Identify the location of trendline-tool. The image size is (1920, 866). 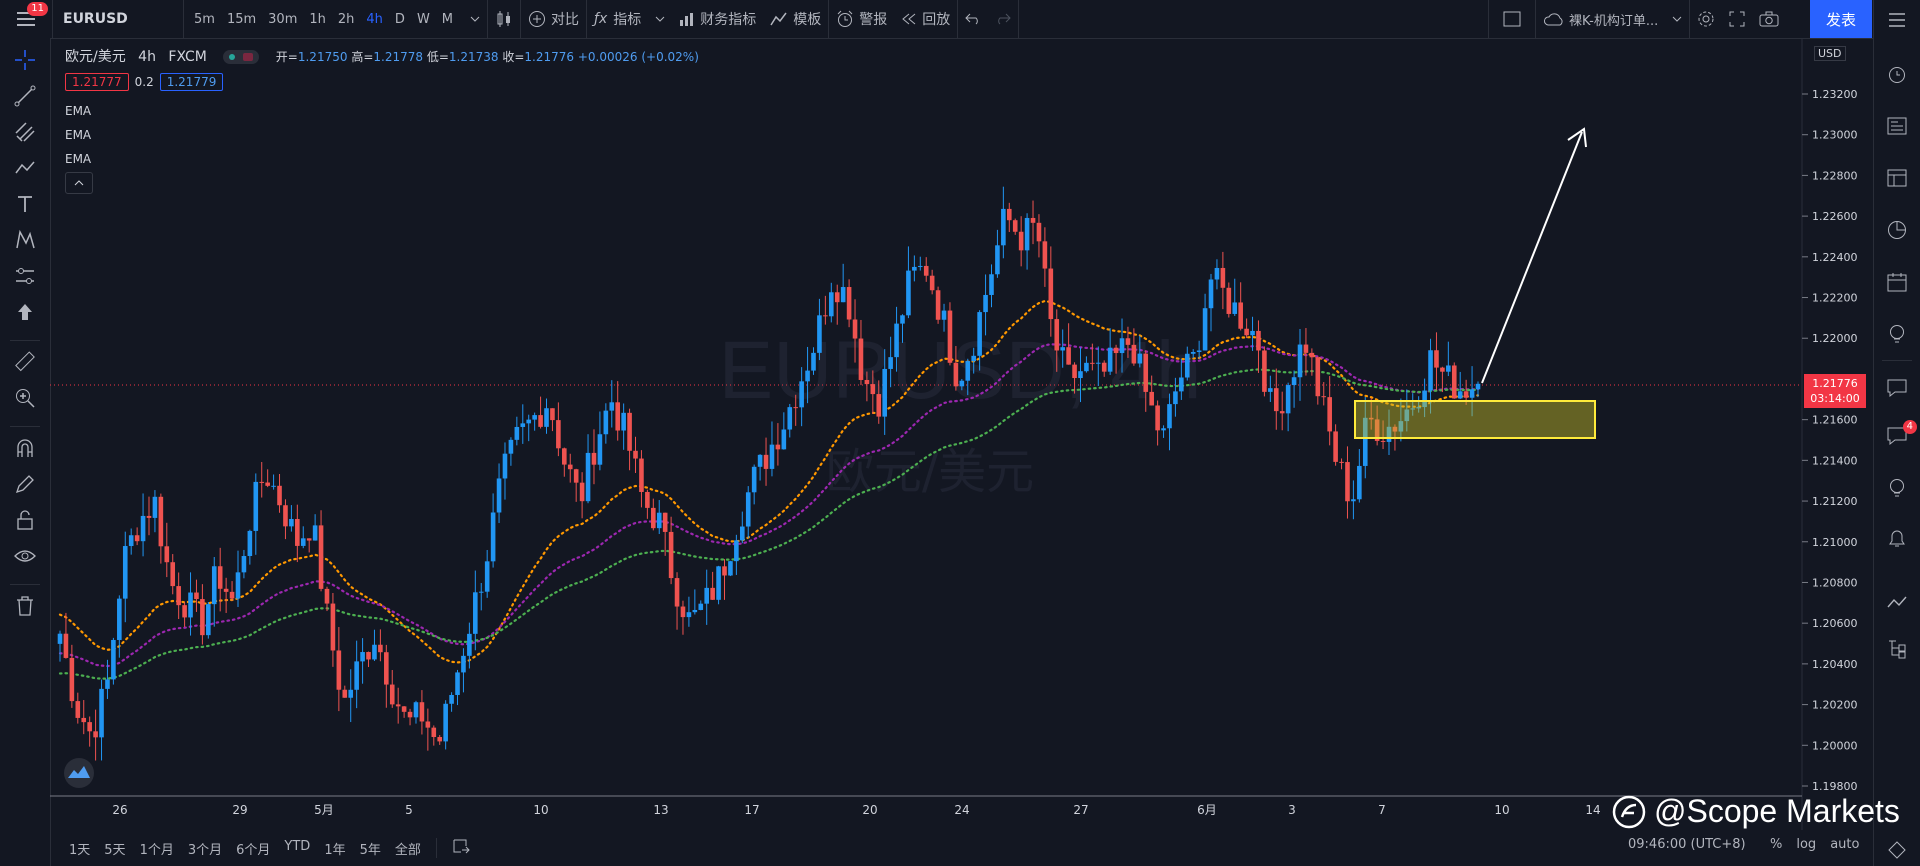
(25, 96).